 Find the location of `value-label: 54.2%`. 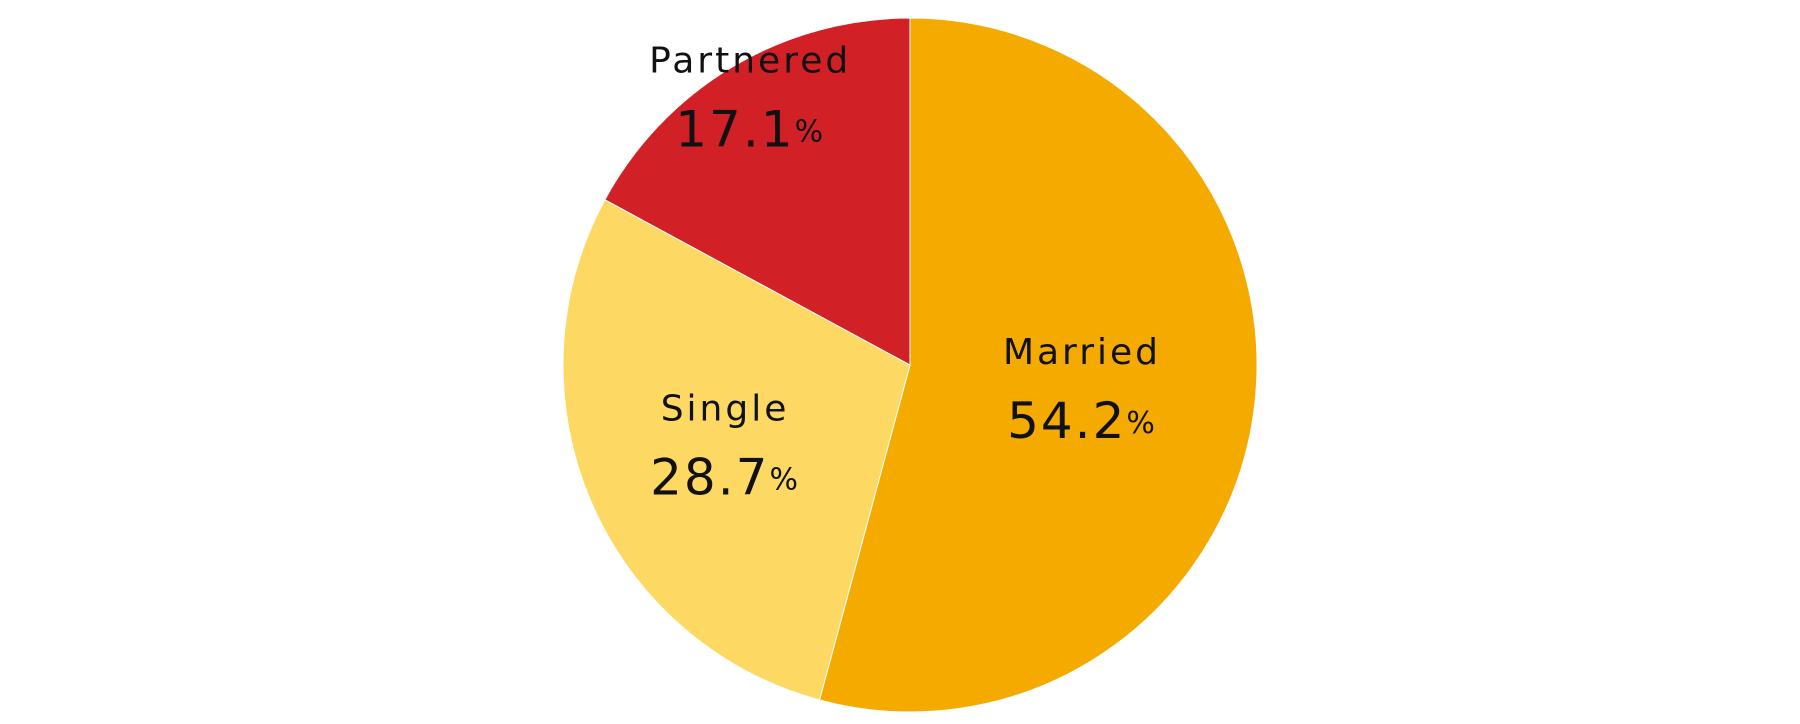

value-label: 54.2% is located at coordinates (1082, 420).